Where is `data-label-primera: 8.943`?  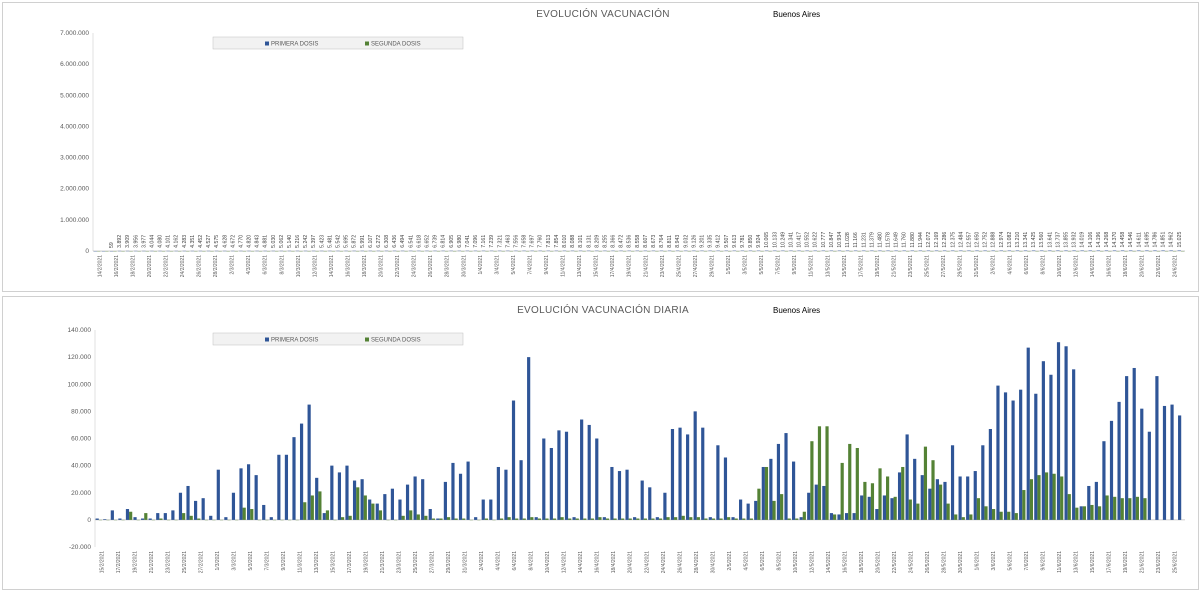
data-label-primera: 8.943 is located at coordinates (678, 241).